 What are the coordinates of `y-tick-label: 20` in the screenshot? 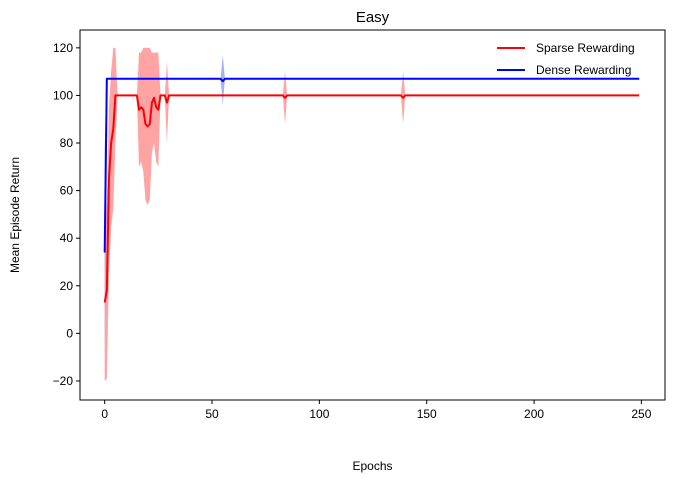 It's located at (67, 286).